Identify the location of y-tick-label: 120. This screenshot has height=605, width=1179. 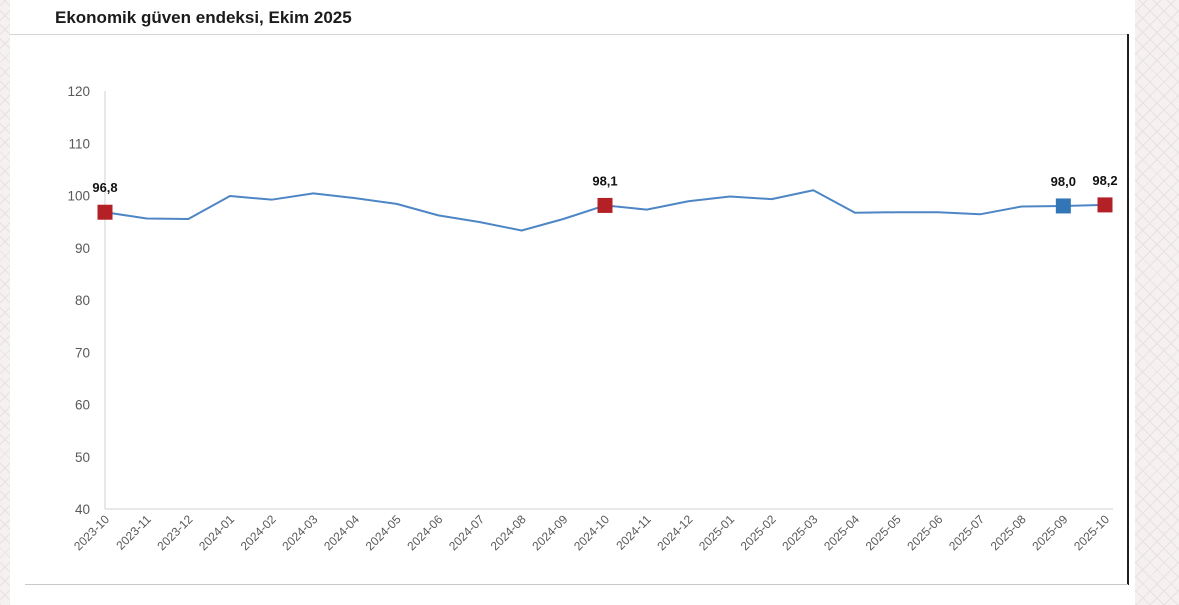
(78, 91).